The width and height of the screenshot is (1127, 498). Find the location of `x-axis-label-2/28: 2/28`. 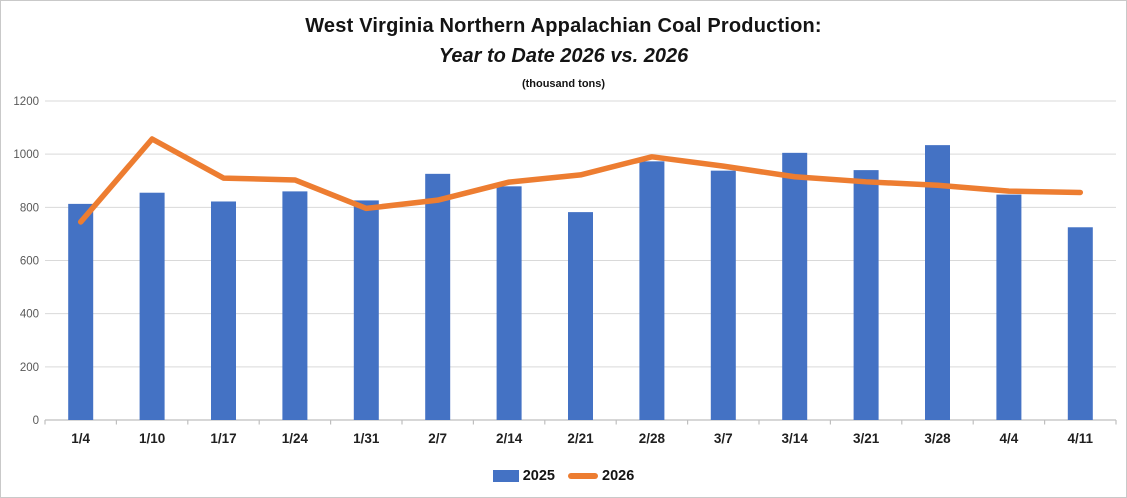

x-axis-label-2/28: 2/28 is located at coordinates (652, 438).